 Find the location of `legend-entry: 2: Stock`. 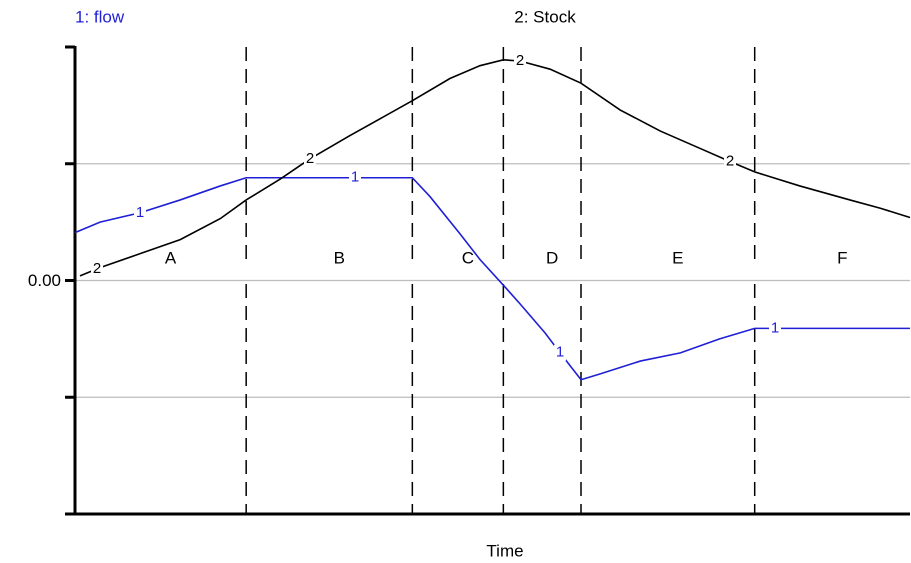

legend-entry: 2: Stock is located at coordinates (545, 16).